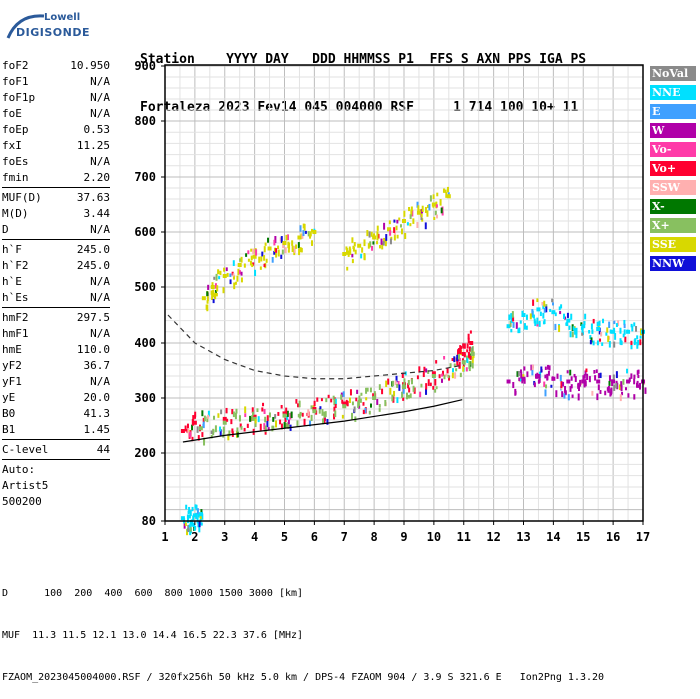 The height and width of the screenshot is (699, 700). What do you see at coordinates (97, 397) in the screenshot?
I see `param-value: 20.0` at bounding box center [97, 397].